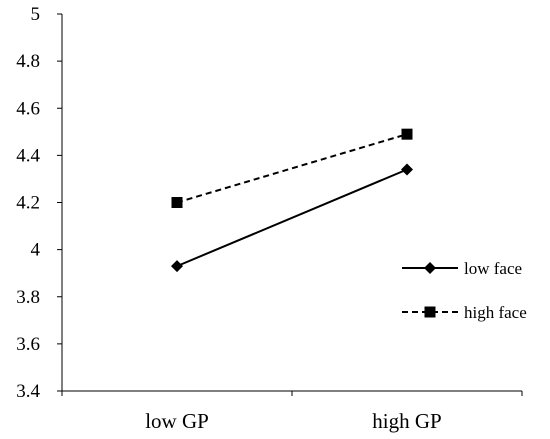  I want to click on series-high-face, so click(292, 168).